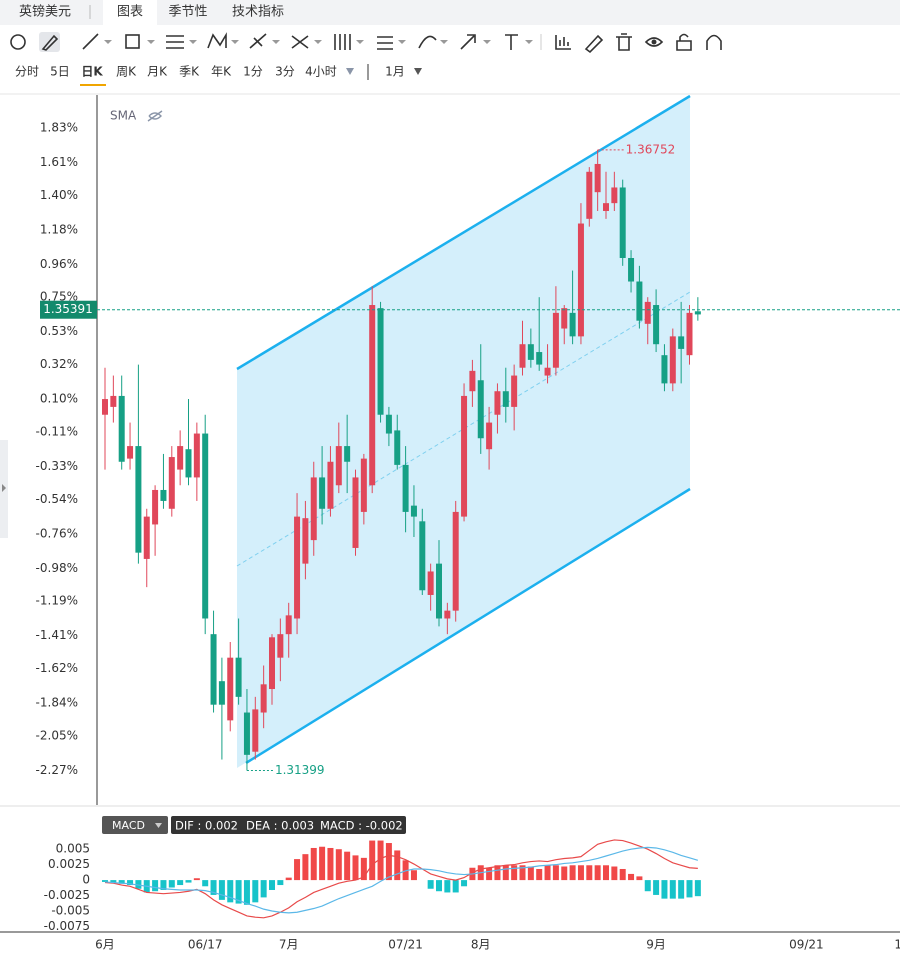 The image size is (900, 958). Describe the element at coordinates (57, 736) in the screenshot. I see `y-tick-label: -2.05%` at that location.